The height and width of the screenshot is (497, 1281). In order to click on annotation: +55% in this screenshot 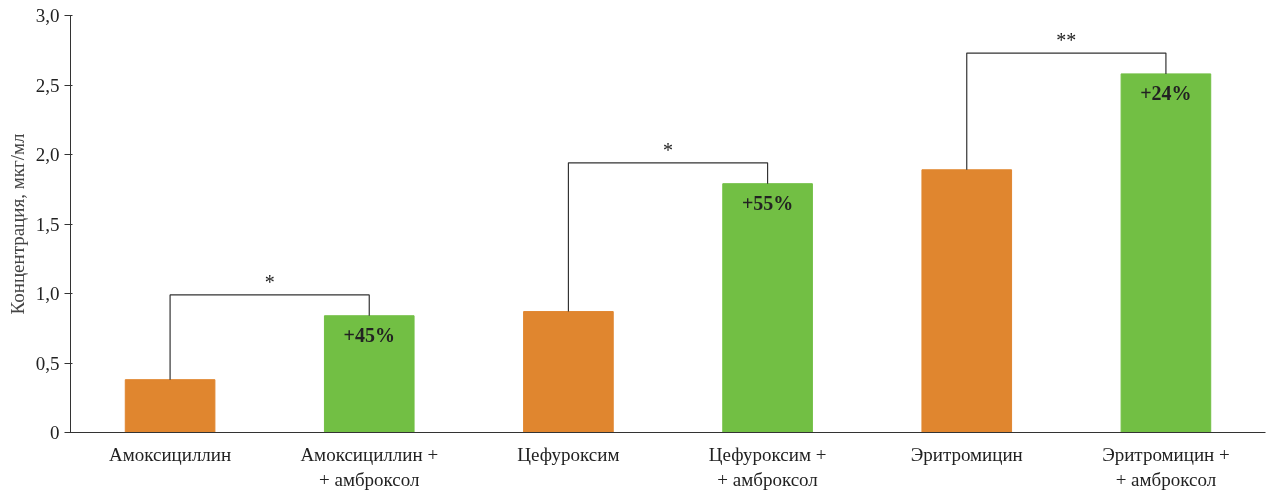, I will do `click(767, 202)`.